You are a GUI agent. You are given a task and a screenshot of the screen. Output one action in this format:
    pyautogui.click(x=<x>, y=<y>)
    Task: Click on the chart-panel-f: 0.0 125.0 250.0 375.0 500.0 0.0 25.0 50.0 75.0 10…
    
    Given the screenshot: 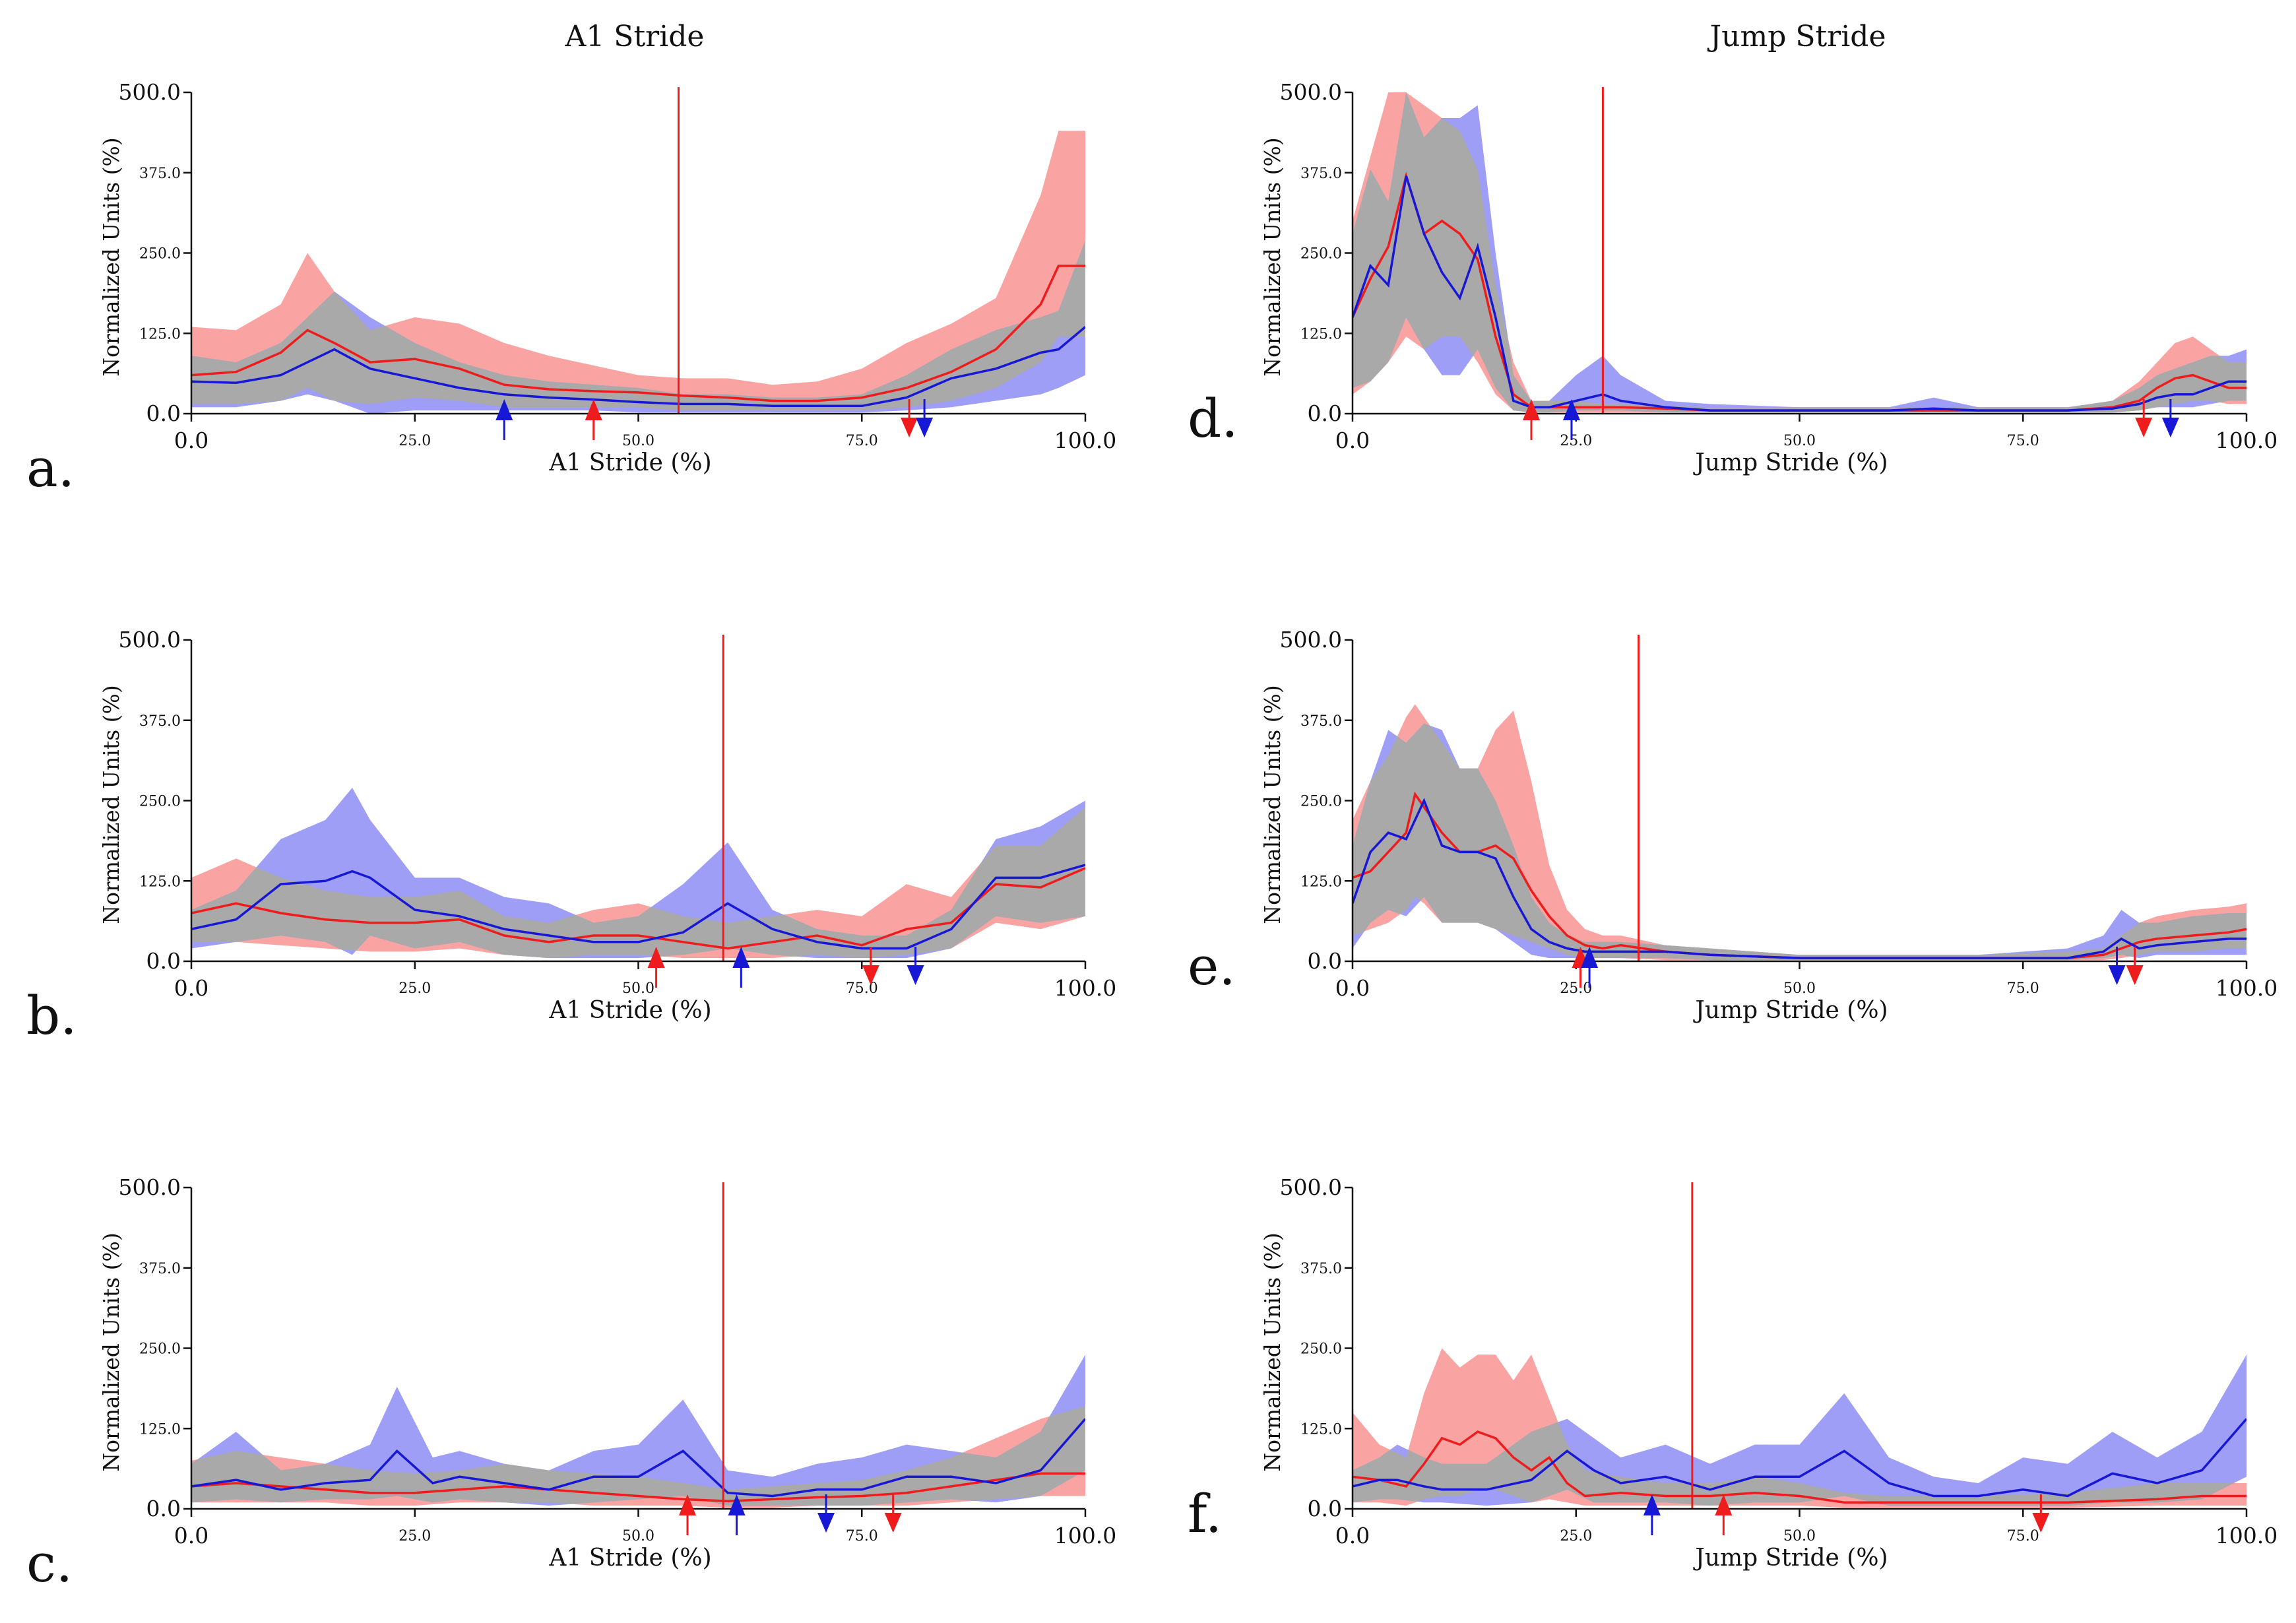 What is the action you would take?
    pyautogui.click(x=1733, y=1373)
    